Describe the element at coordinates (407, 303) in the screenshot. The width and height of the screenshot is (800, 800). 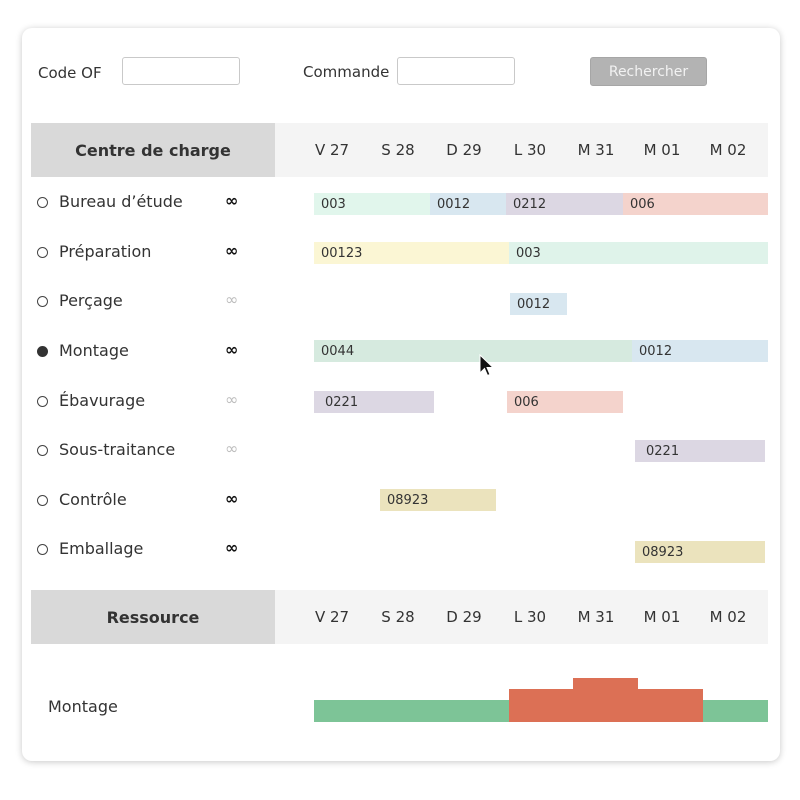
I see `charge-row-percage: Perçage ∞` at that location.